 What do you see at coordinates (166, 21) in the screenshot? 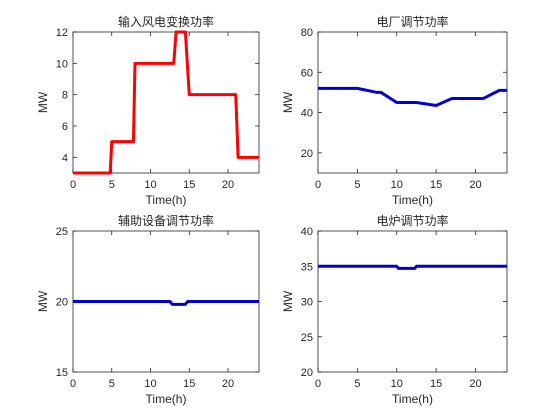
I see `subplot-title: 输入风电变换功率` at bounding box center [166, 21].